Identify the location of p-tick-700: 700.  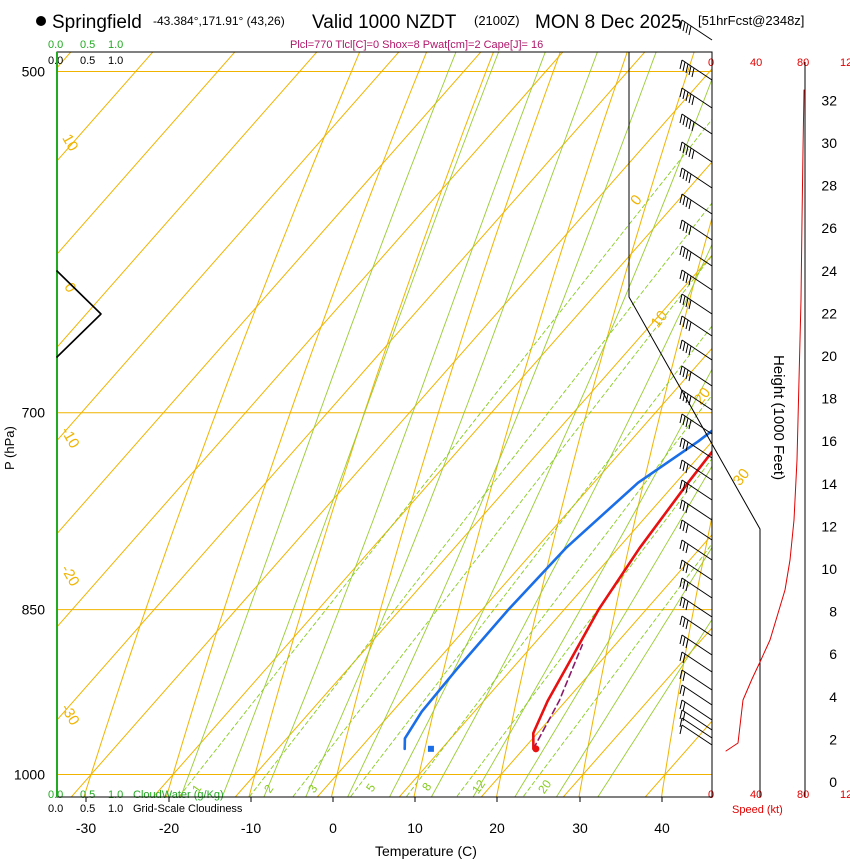
(34, 413).